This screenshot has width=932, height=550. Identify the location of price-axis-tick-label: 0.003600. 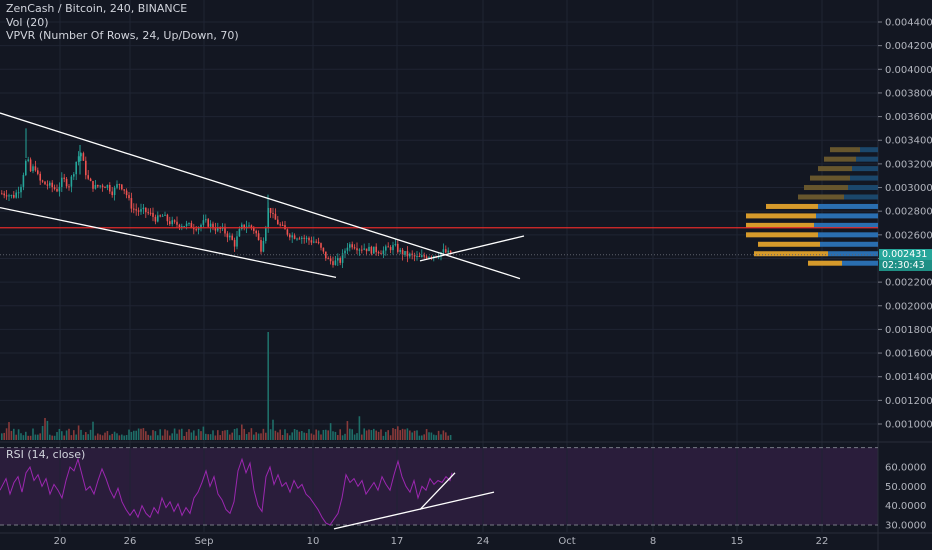
(908, 117).